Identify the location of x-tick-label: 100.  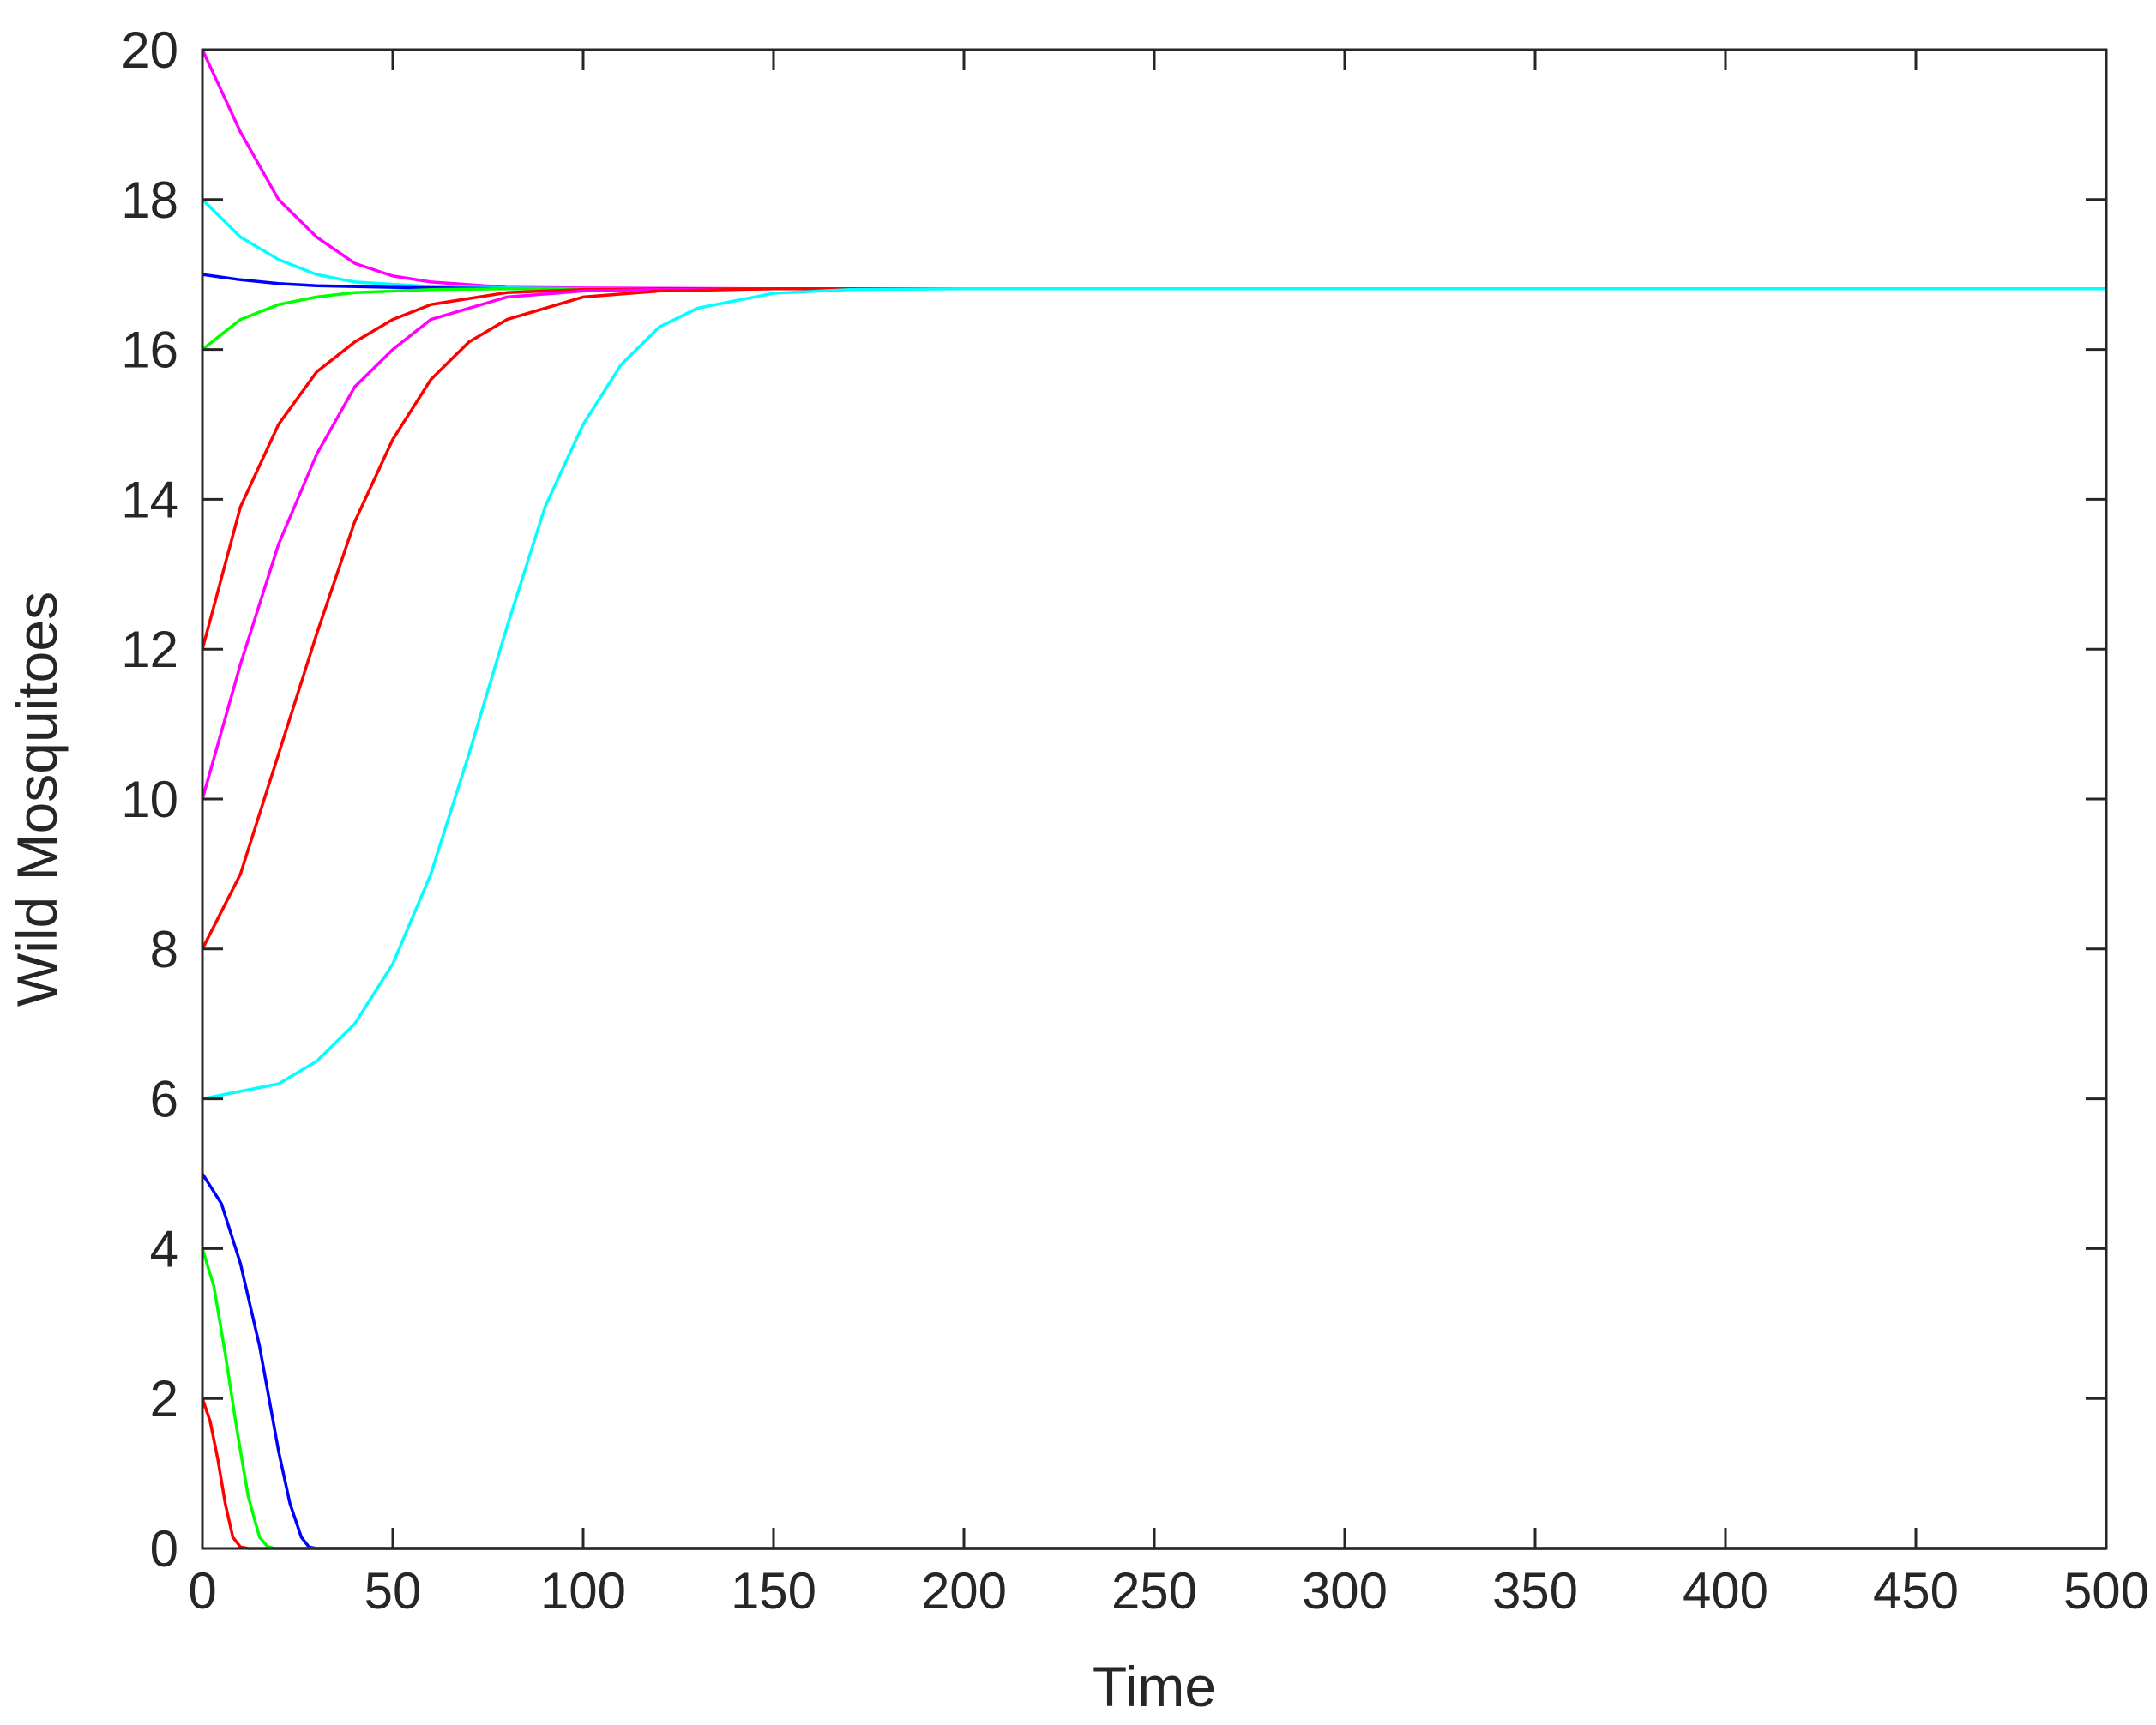
(583, 1591).